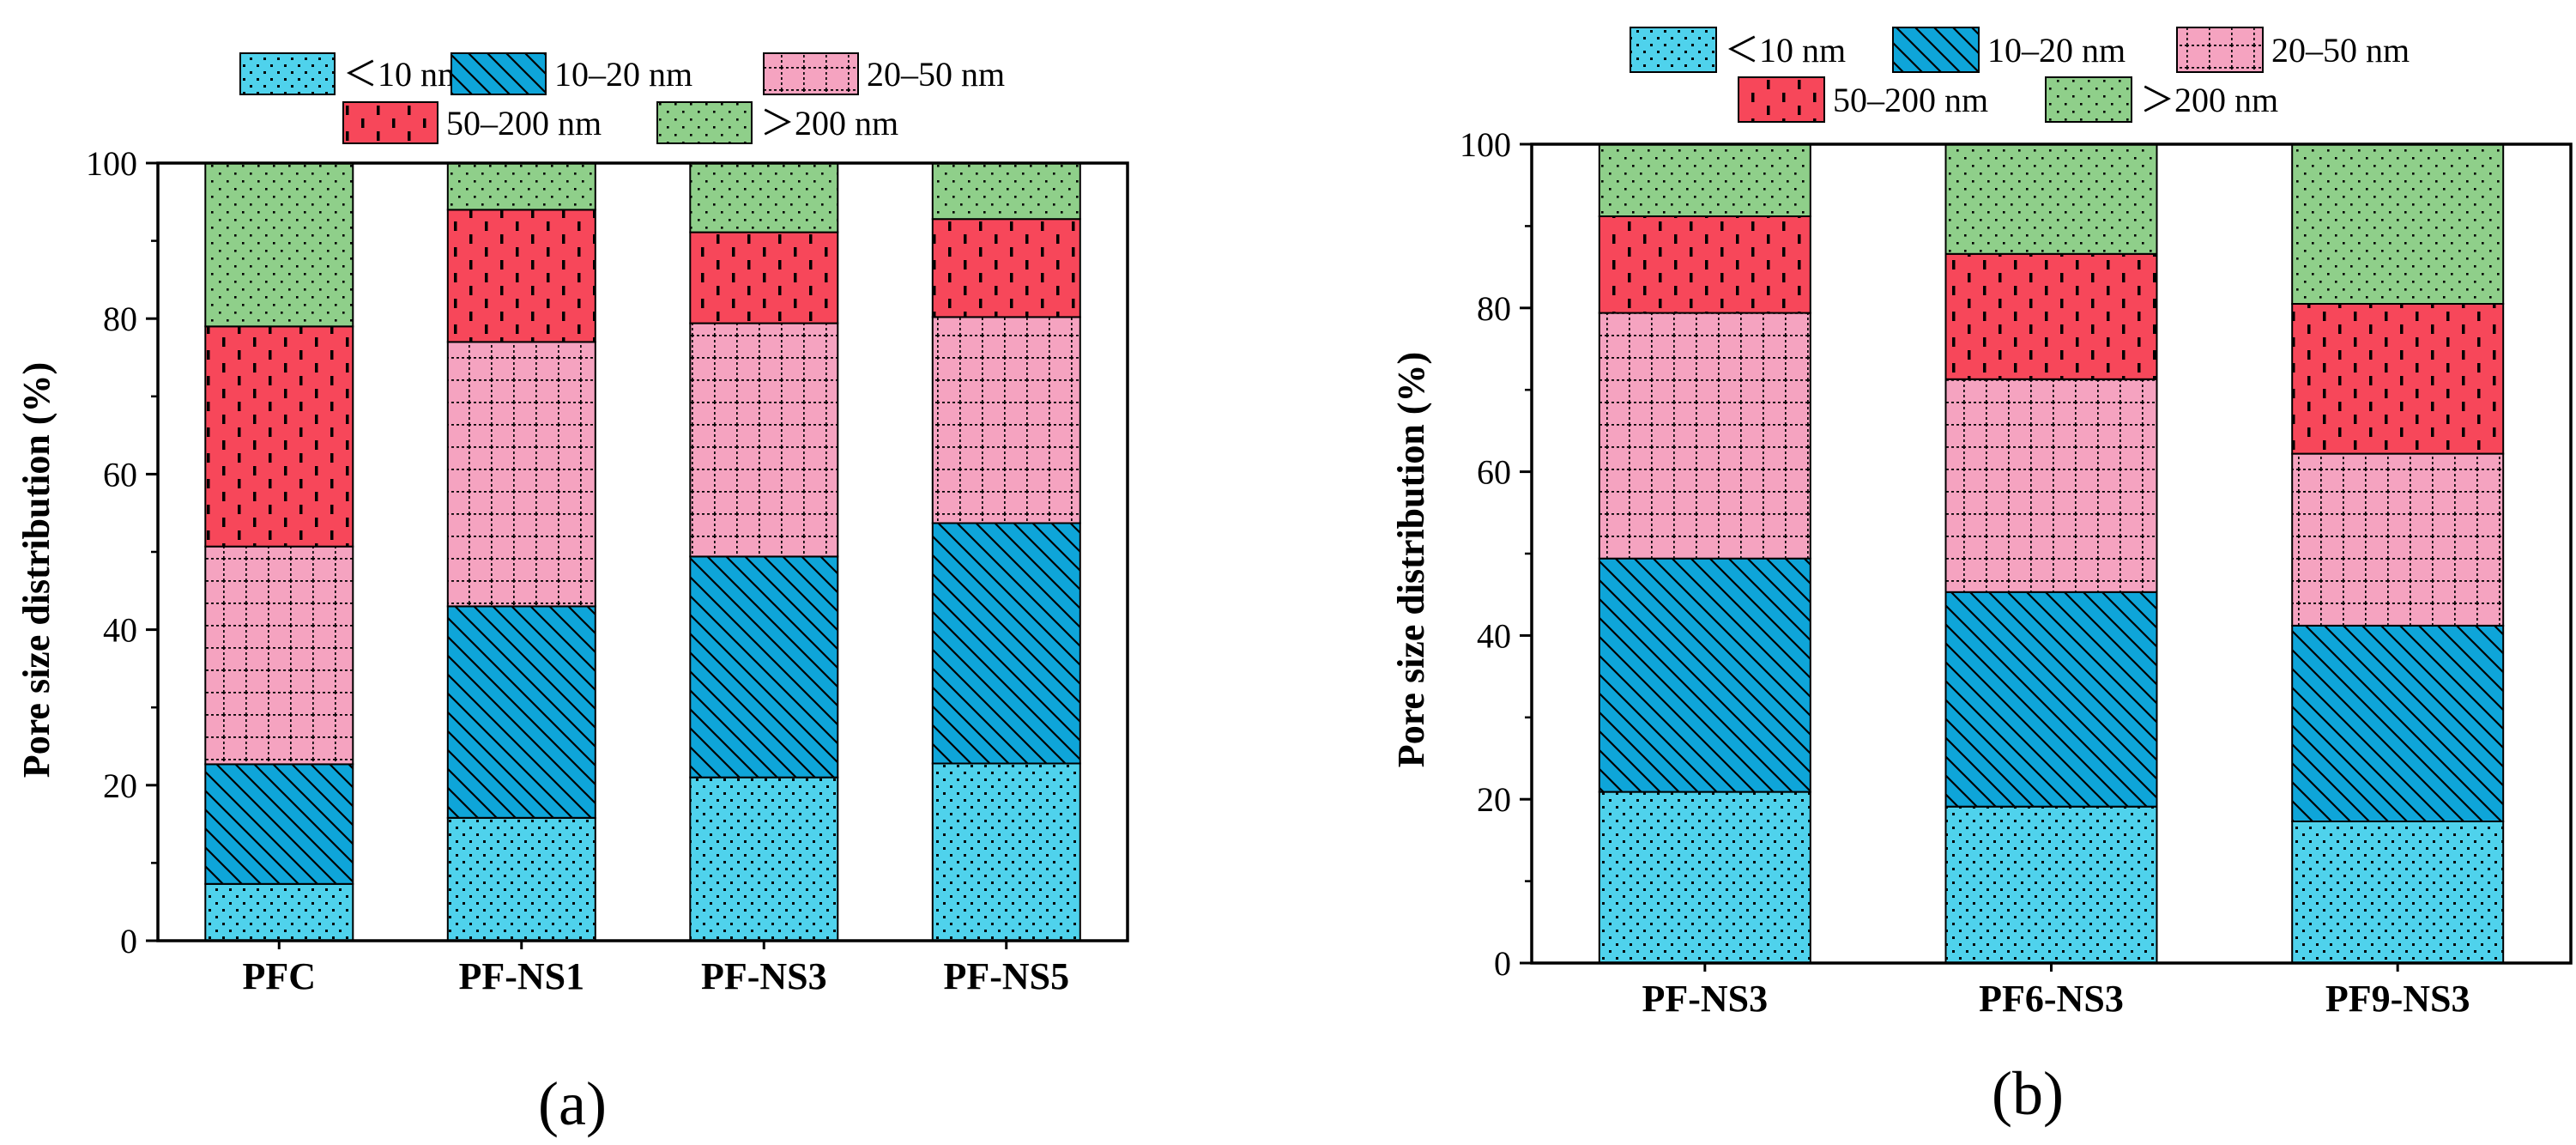 Image resolution: width=2576 pixels, height=1145 pixels. I want to click on legend-b: ＜10 nm 10–20 nm 20–50 nm 50–200 nm ＞200 nm, so click(2020, 75).